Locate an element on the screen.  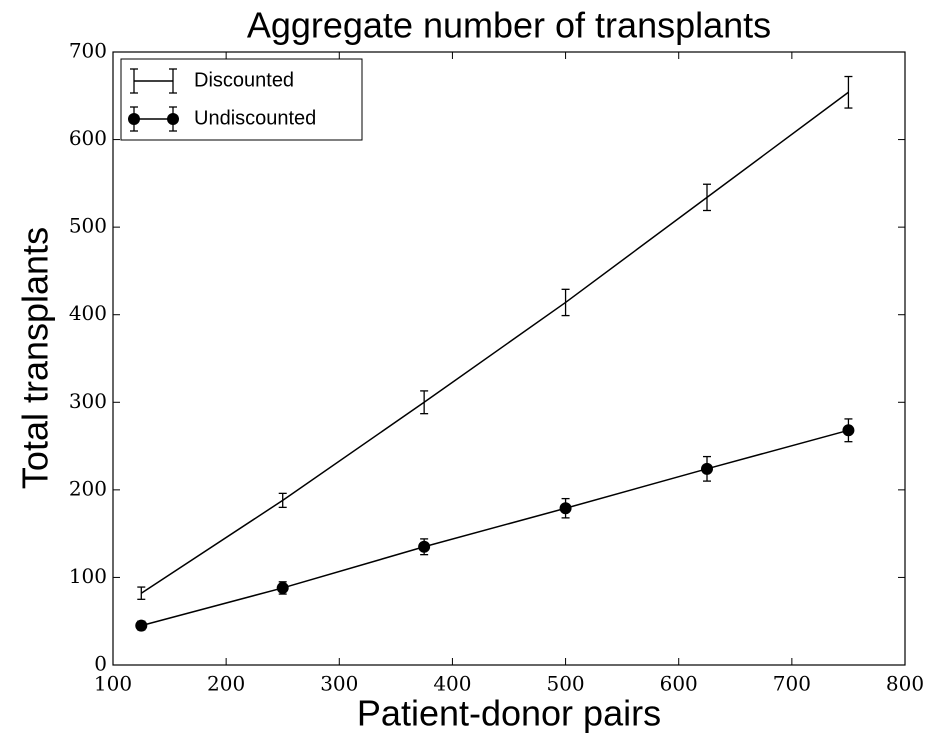
y-tick-label: 400 is located at coordinates (88, 313).